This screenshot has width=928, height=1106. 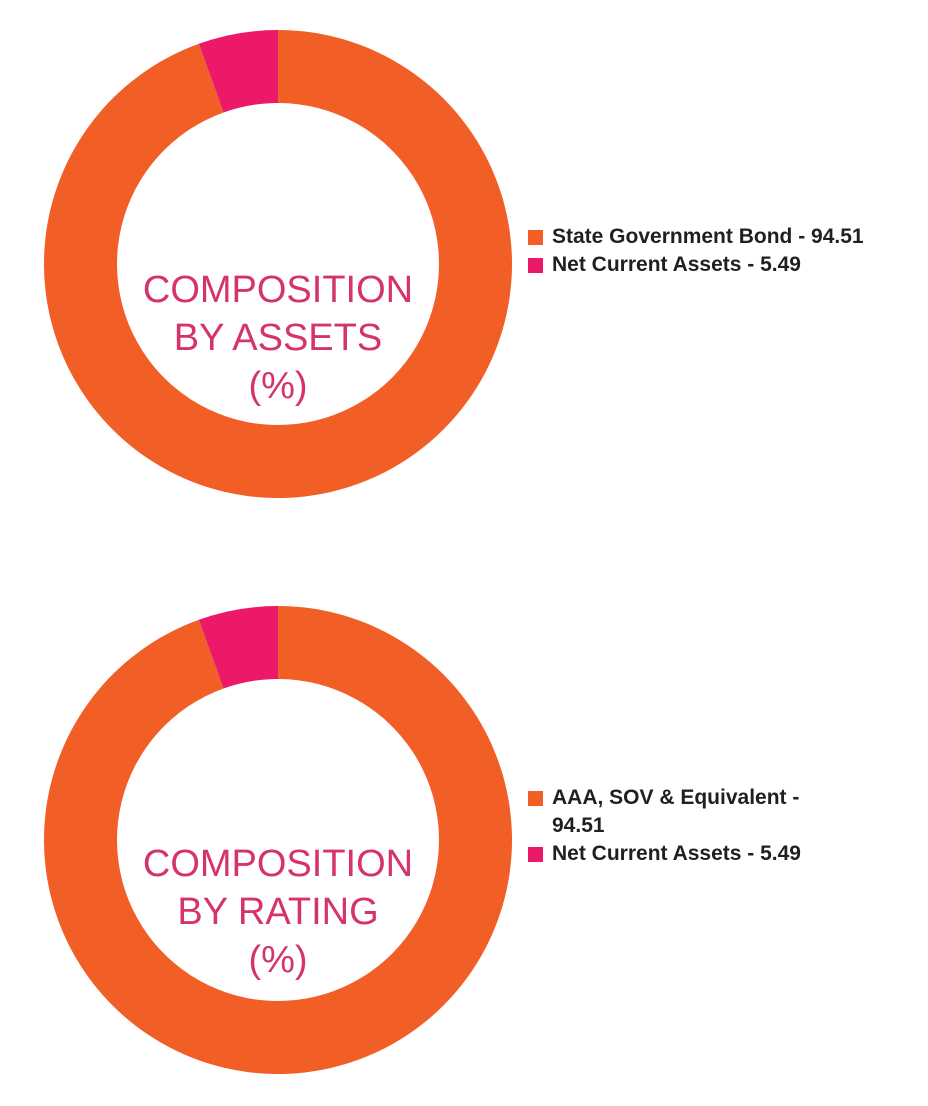 What do you see at coordinates (708, 236) in the screenshot?
I see `legend-label: State Government Bond - 94.51` at bounding box center [708, 236].